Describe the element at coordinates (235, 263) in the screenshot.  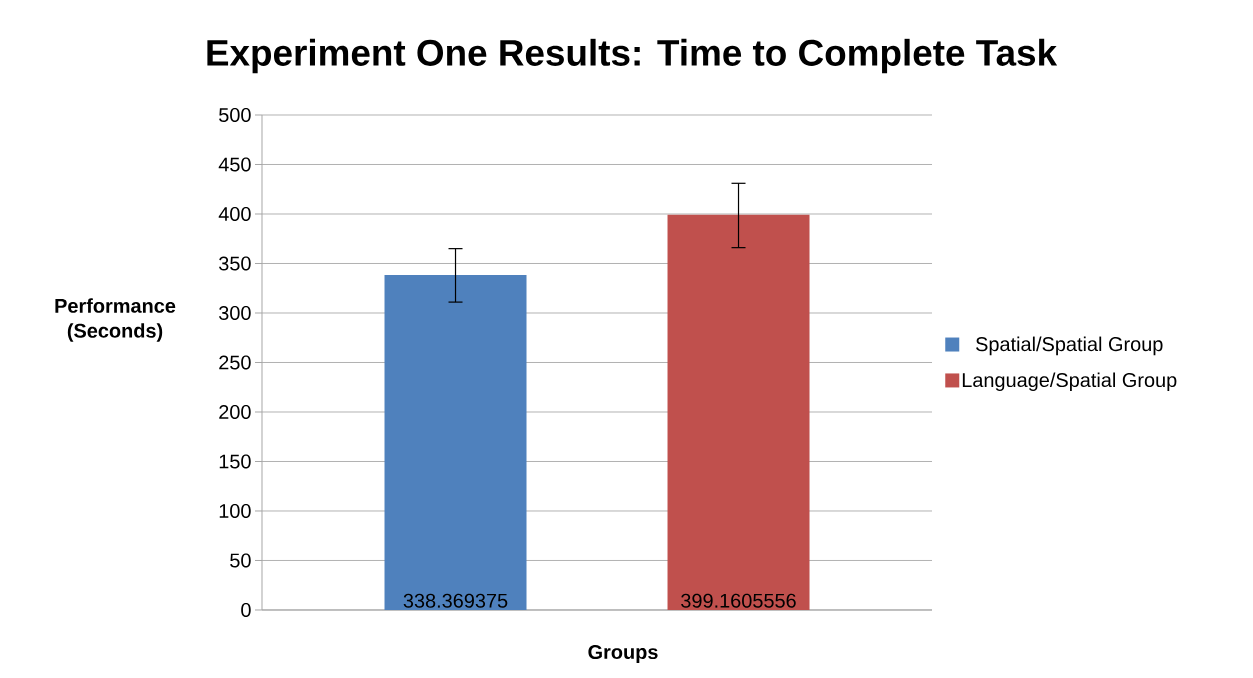
I see `y-tick-label: 350` at that location.